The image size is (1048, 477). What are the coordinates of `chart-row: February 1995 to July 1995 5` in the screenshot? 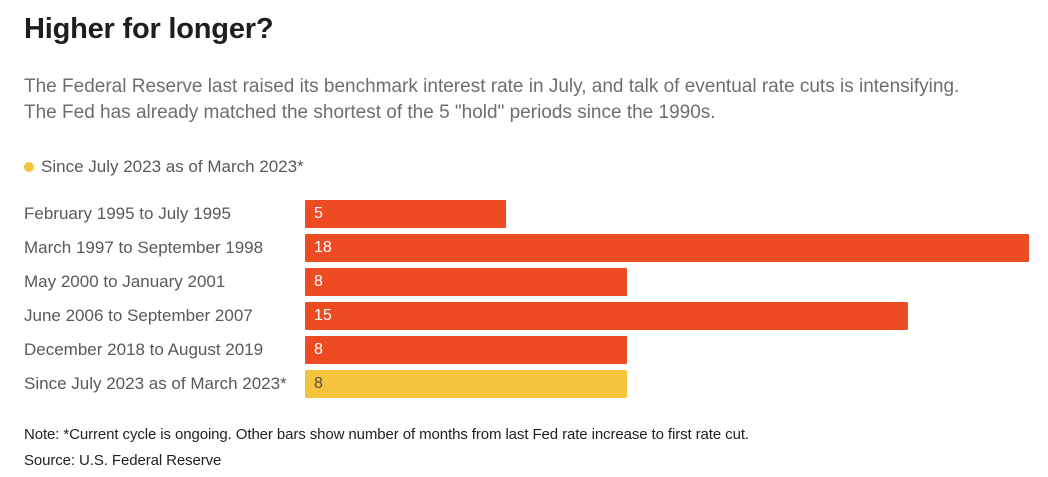 It's located at (526, 214).